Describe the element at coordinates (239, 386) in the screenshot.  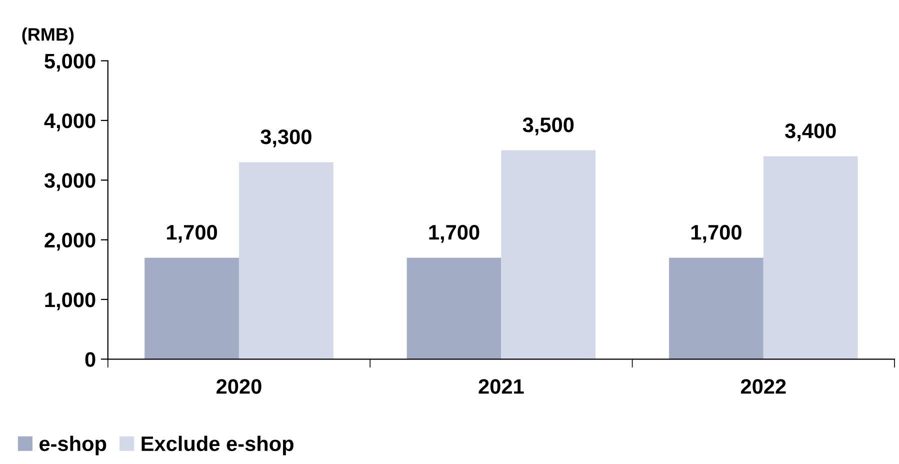
I see `x-tick-label: 2020` at that location.